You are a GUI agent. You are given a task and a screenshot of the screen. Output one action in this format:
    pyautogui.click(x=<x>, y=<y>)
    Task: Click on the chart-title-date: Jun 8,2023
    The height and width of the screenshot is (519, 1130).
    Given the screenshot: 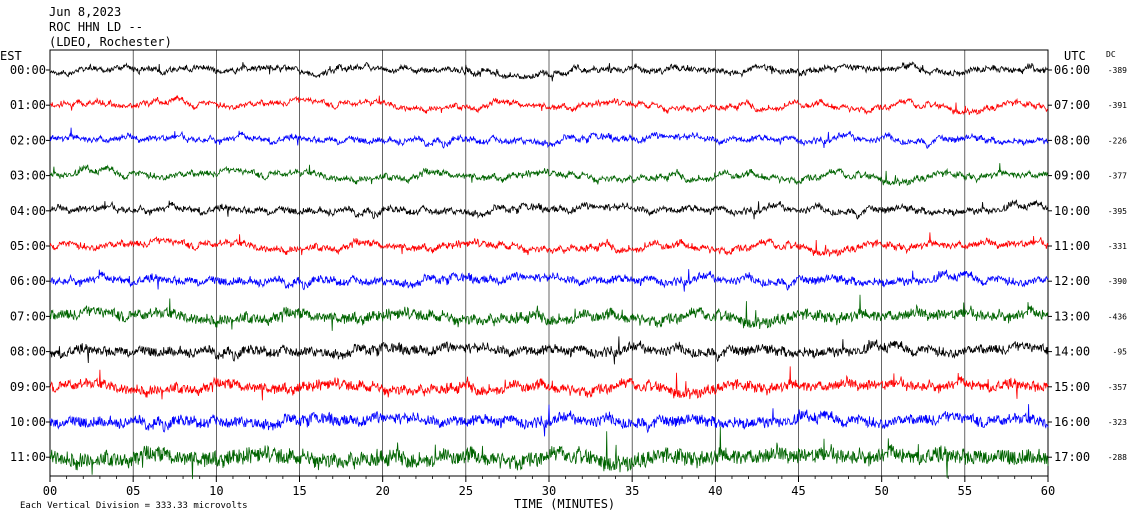 What is the action you would take?
    pyautogui.click(x=85, y=12)
    